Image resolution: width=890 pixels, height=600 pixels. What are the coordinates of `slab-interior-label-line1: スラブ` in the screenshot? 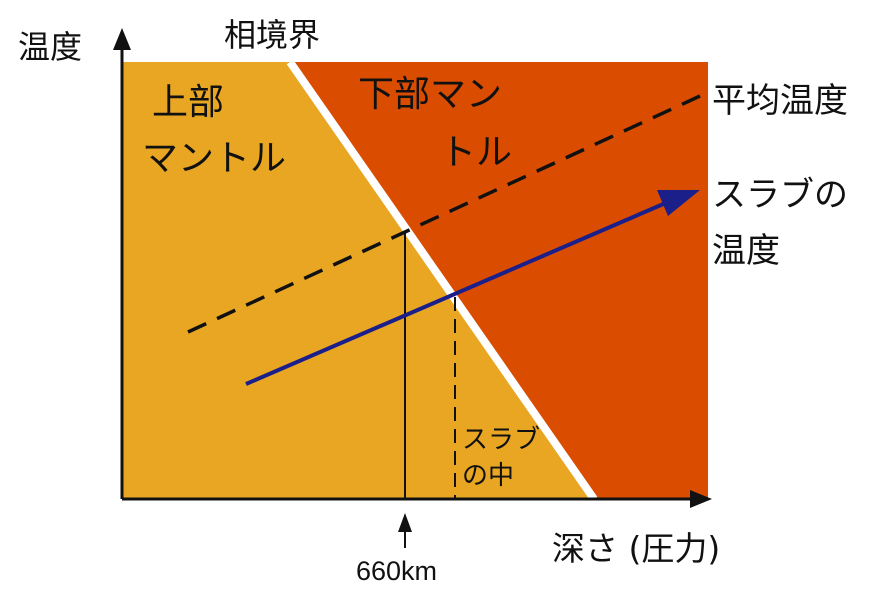 It's located at (501, 440).